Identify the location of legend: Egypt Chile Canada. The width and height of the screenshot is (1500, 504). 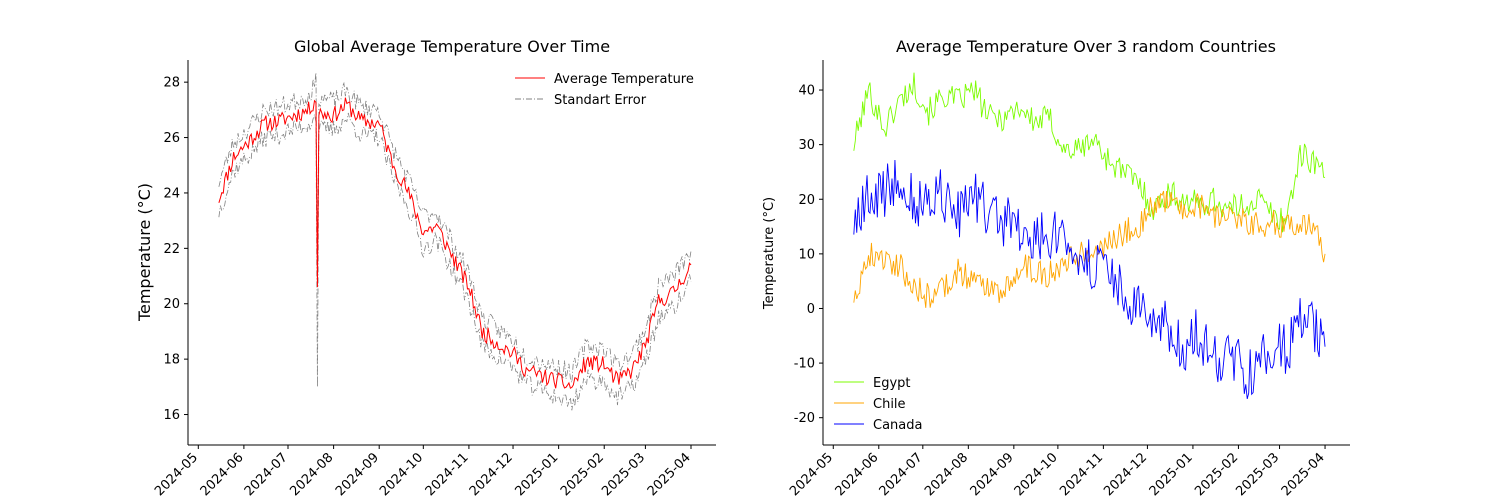
(878, 404).